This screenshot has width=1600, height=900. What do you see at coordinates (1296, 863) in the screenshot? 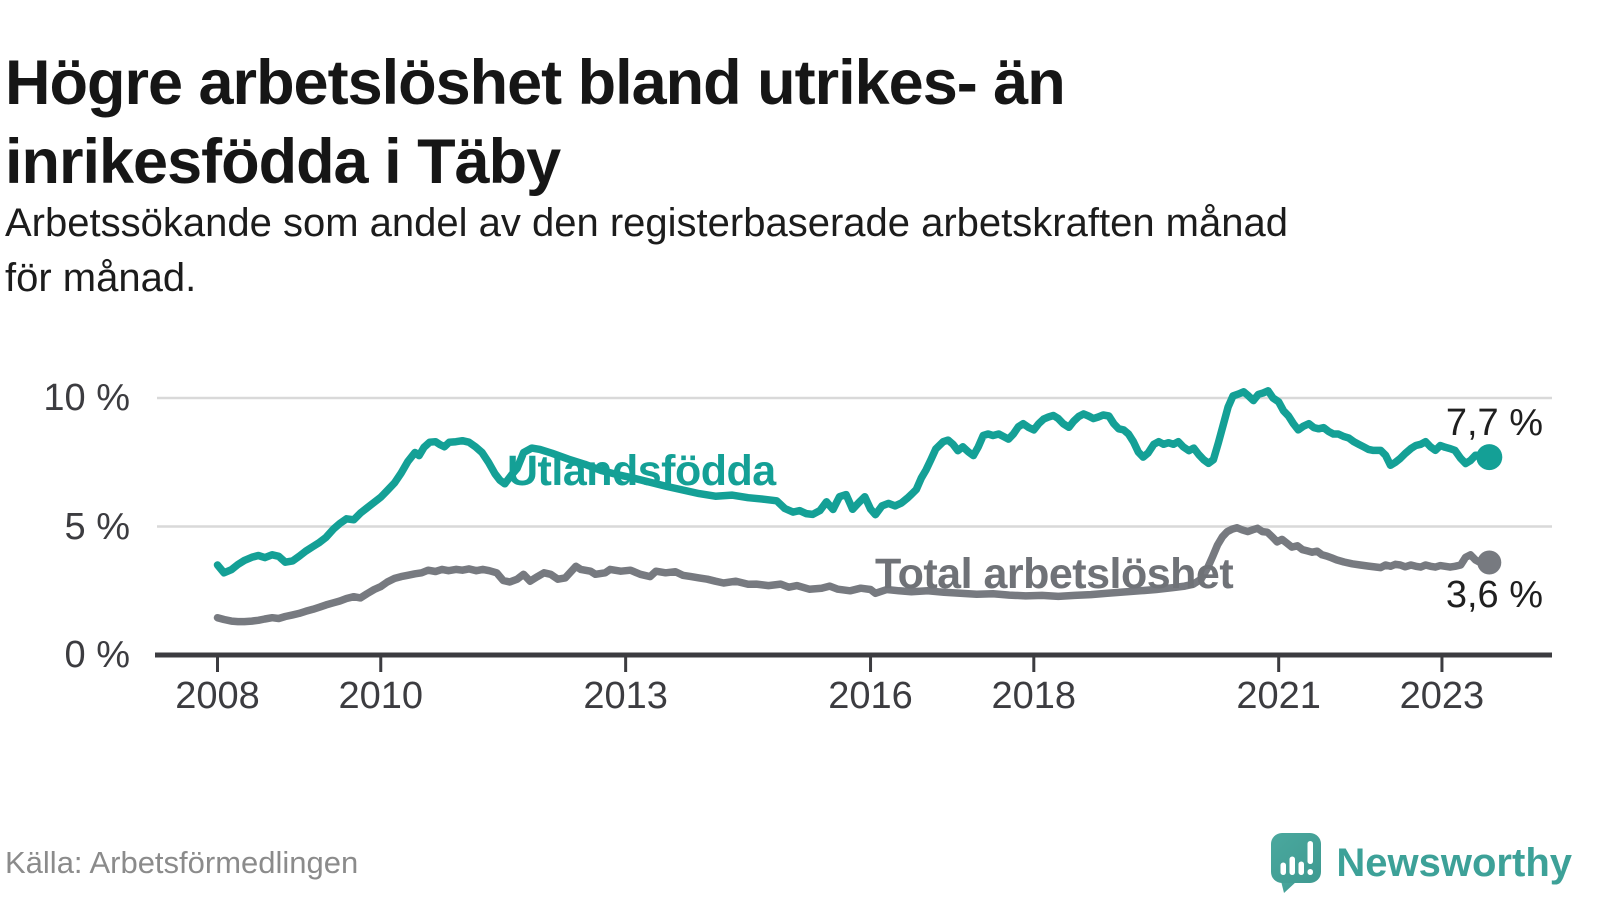
I see `newsworthy-bubble-chart-icon` at bounding box center [1296, 863].